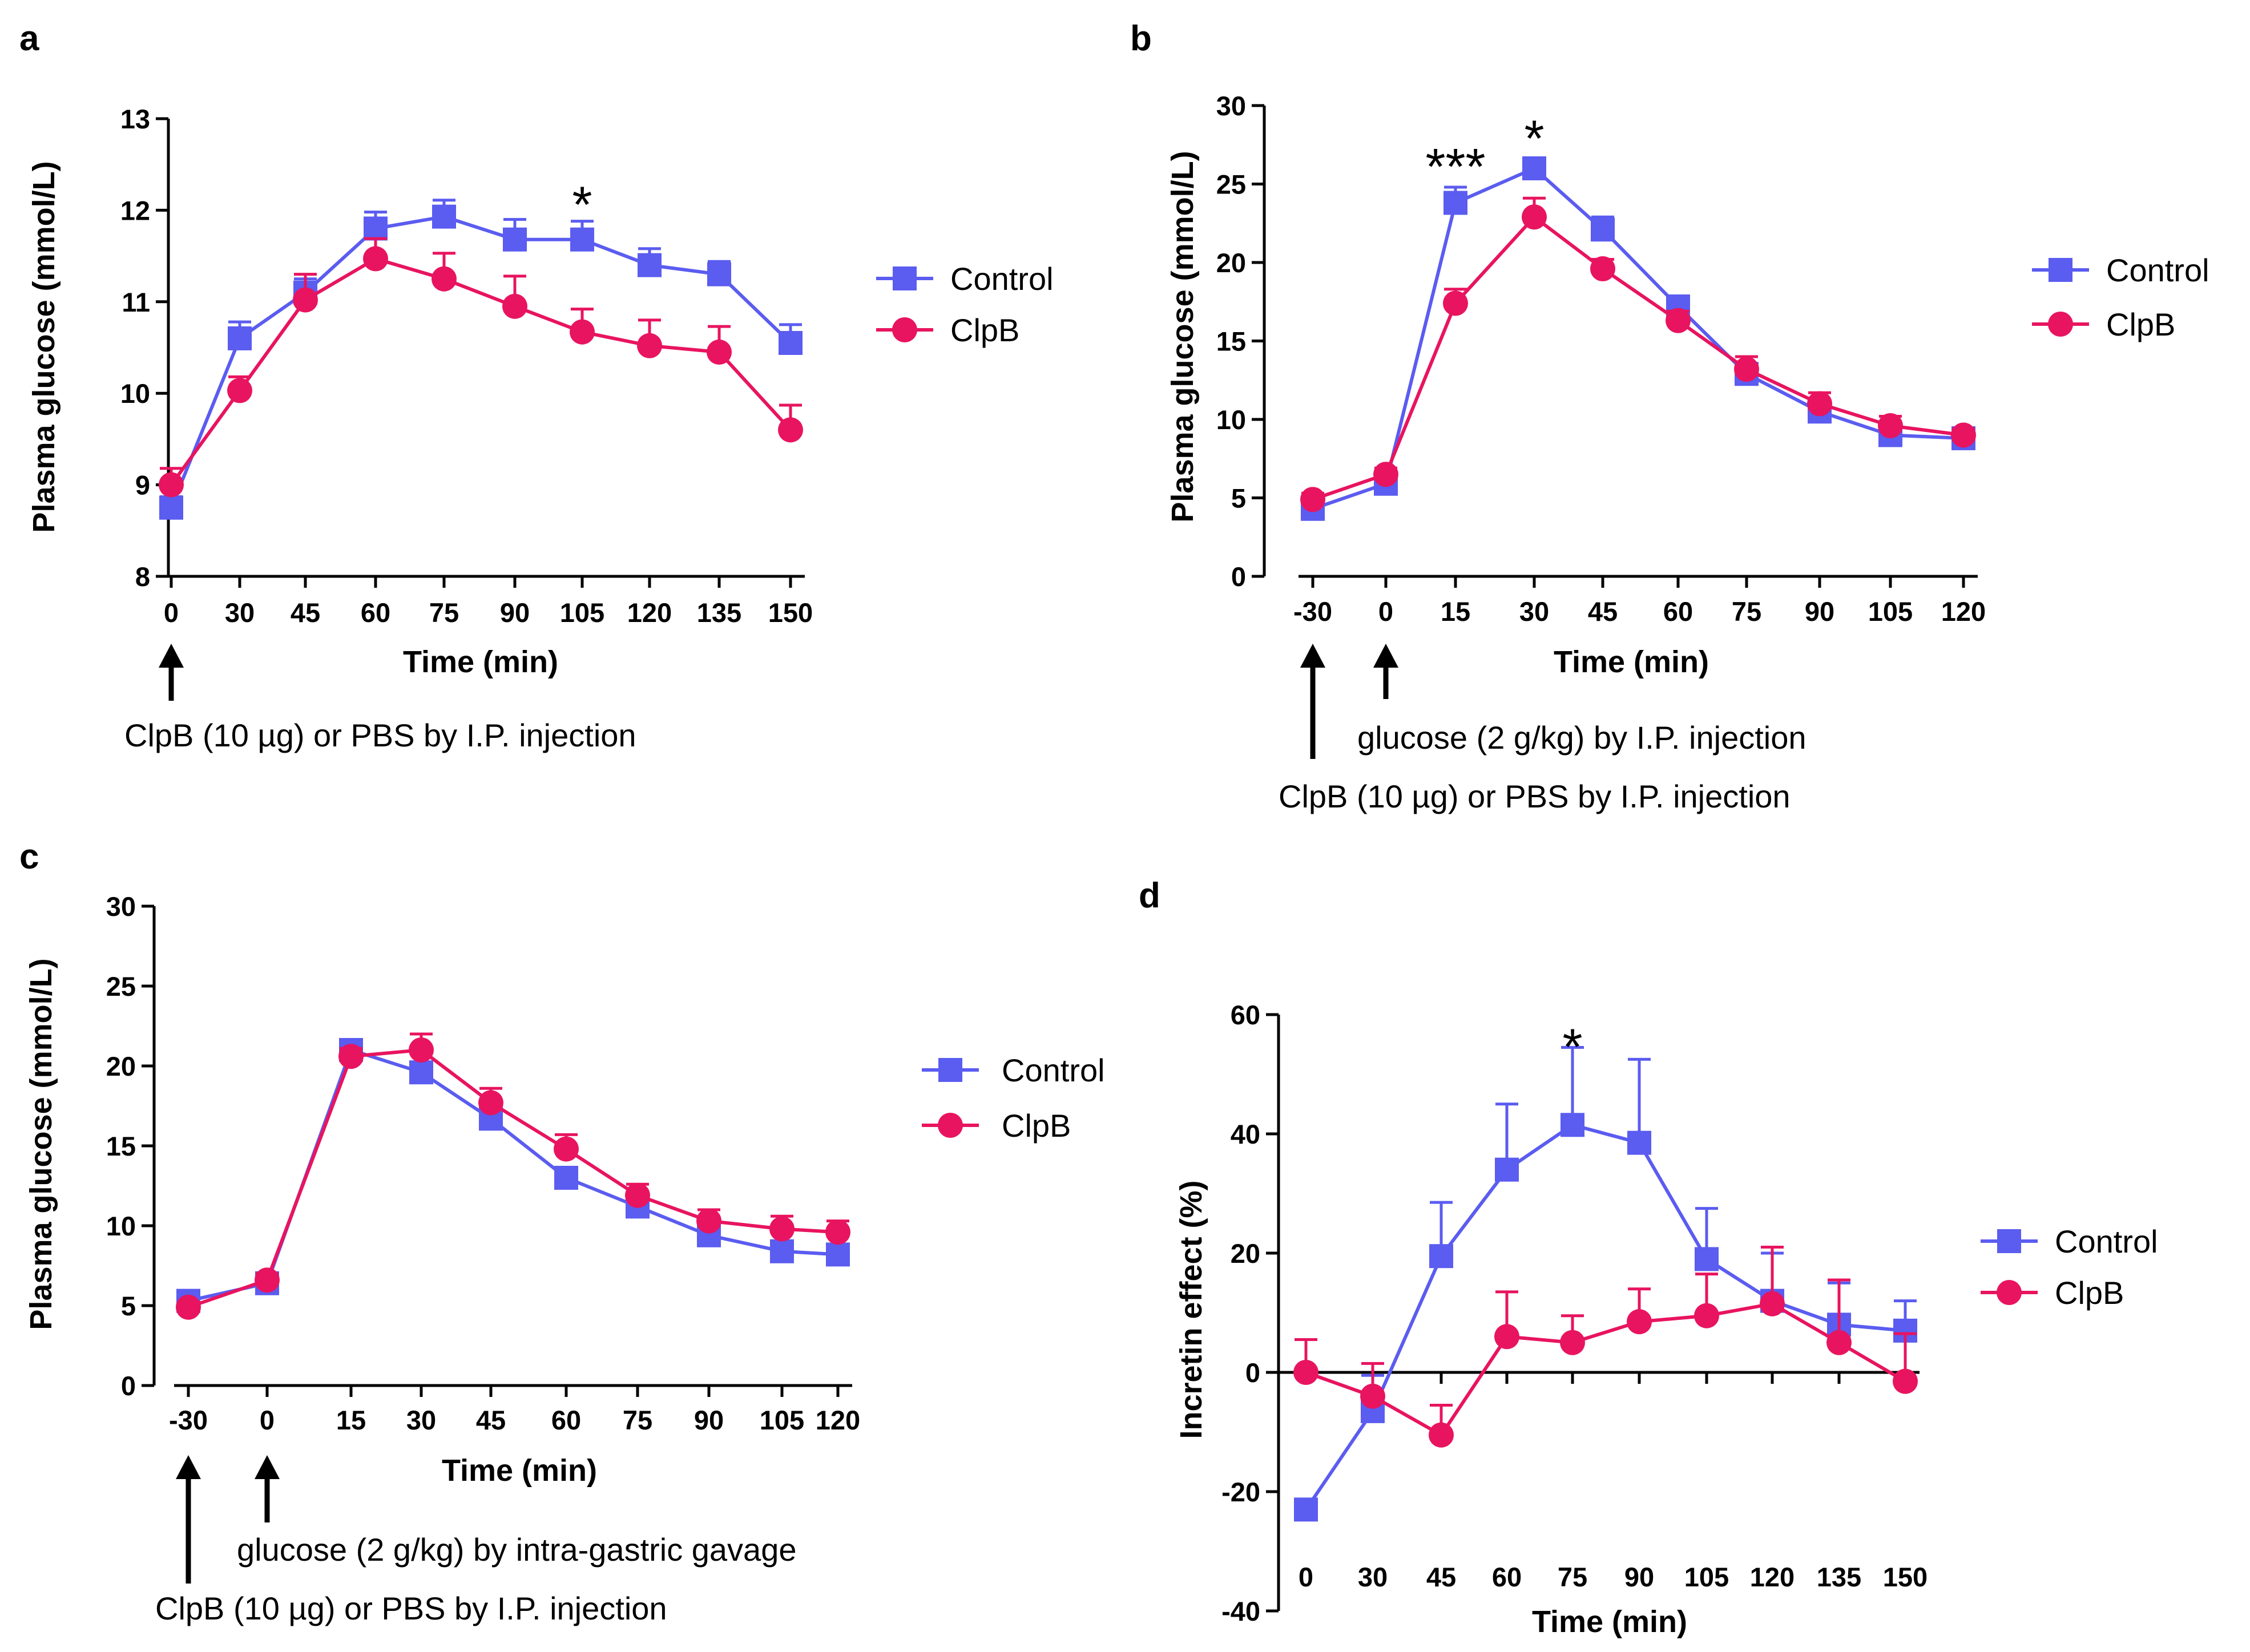  Describe the element at coordinates (1245, 1253) in the screenshot. I see `panel-d-y-tick-label: 20` at that location.